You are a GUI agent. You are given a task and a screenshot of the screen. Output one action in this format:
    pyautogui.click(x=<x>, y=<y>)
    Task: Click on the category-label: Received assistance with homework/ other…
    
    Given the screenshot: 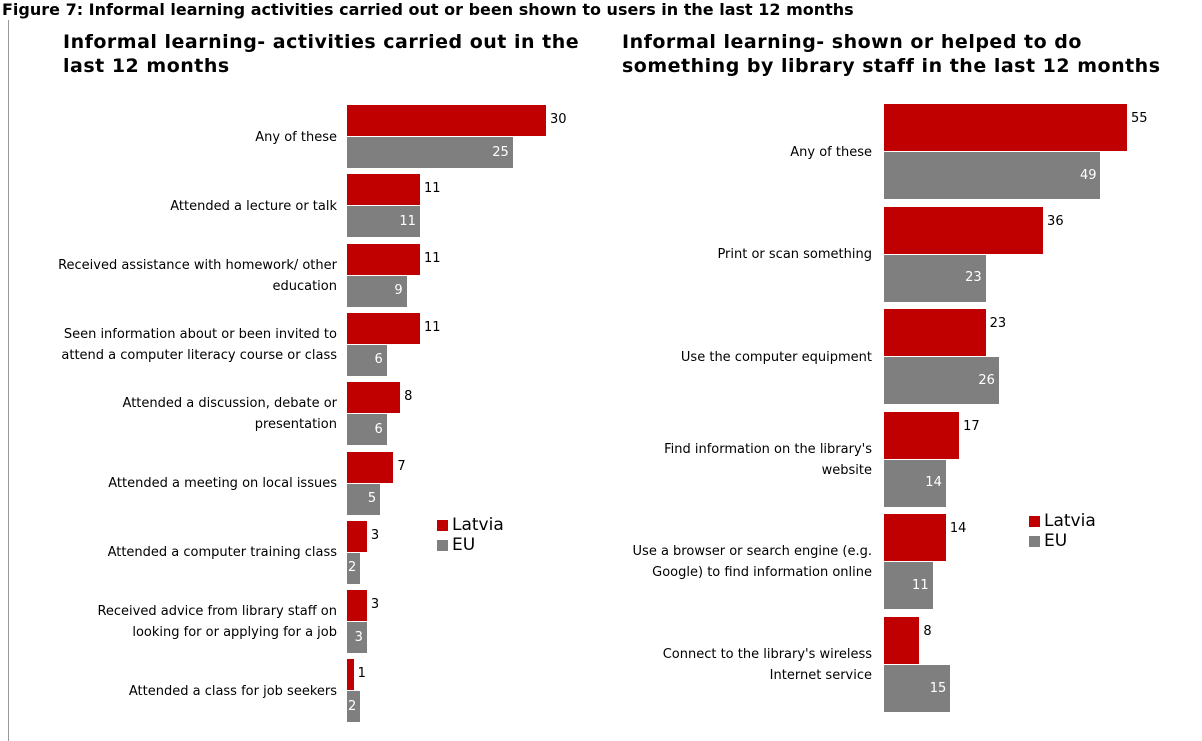 What is the action you would take?
    pyautogui.click(x=197, y=275)
    